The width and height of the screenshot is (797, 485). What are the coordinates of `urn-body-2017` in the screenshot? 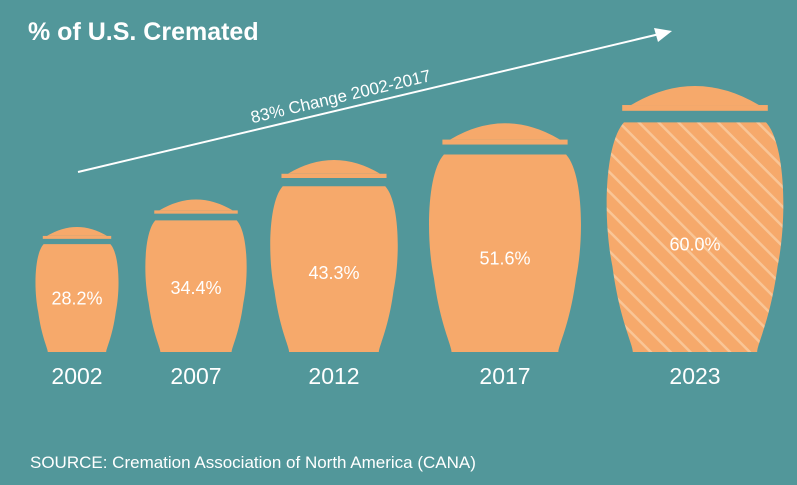 It's located at (505, 253).